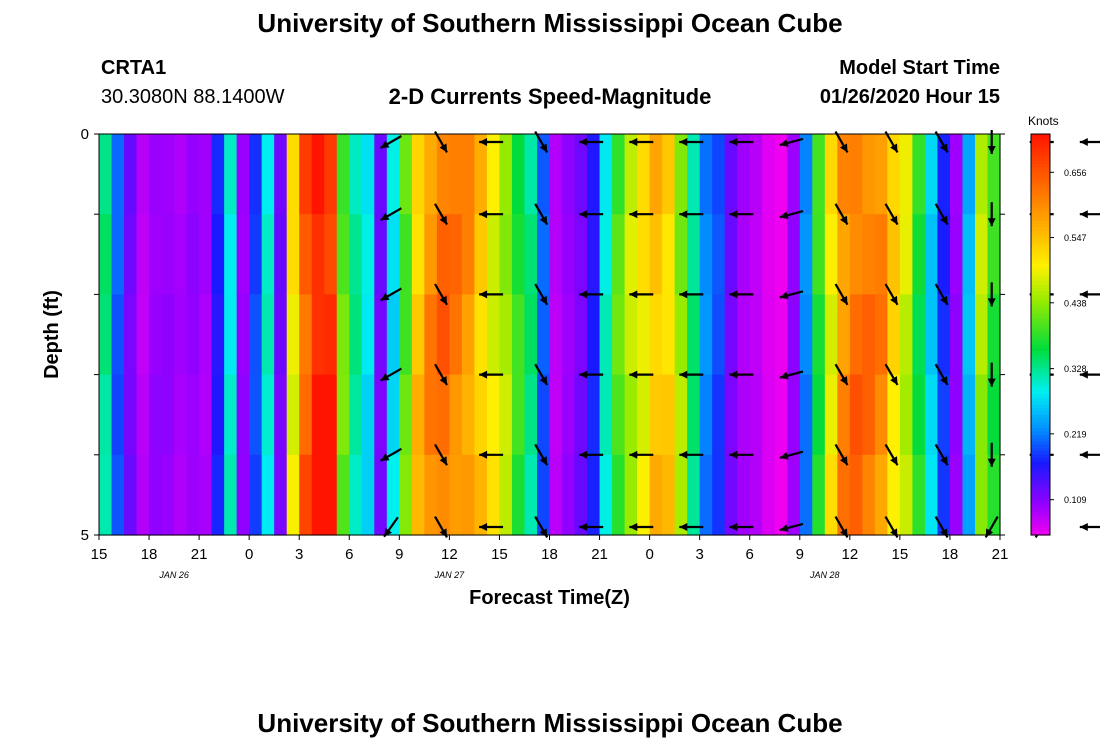 This screenshot has height=750, width=1100. I want to click on model-start-value: 01/26/2020 Hour 15, so click(909, 97).